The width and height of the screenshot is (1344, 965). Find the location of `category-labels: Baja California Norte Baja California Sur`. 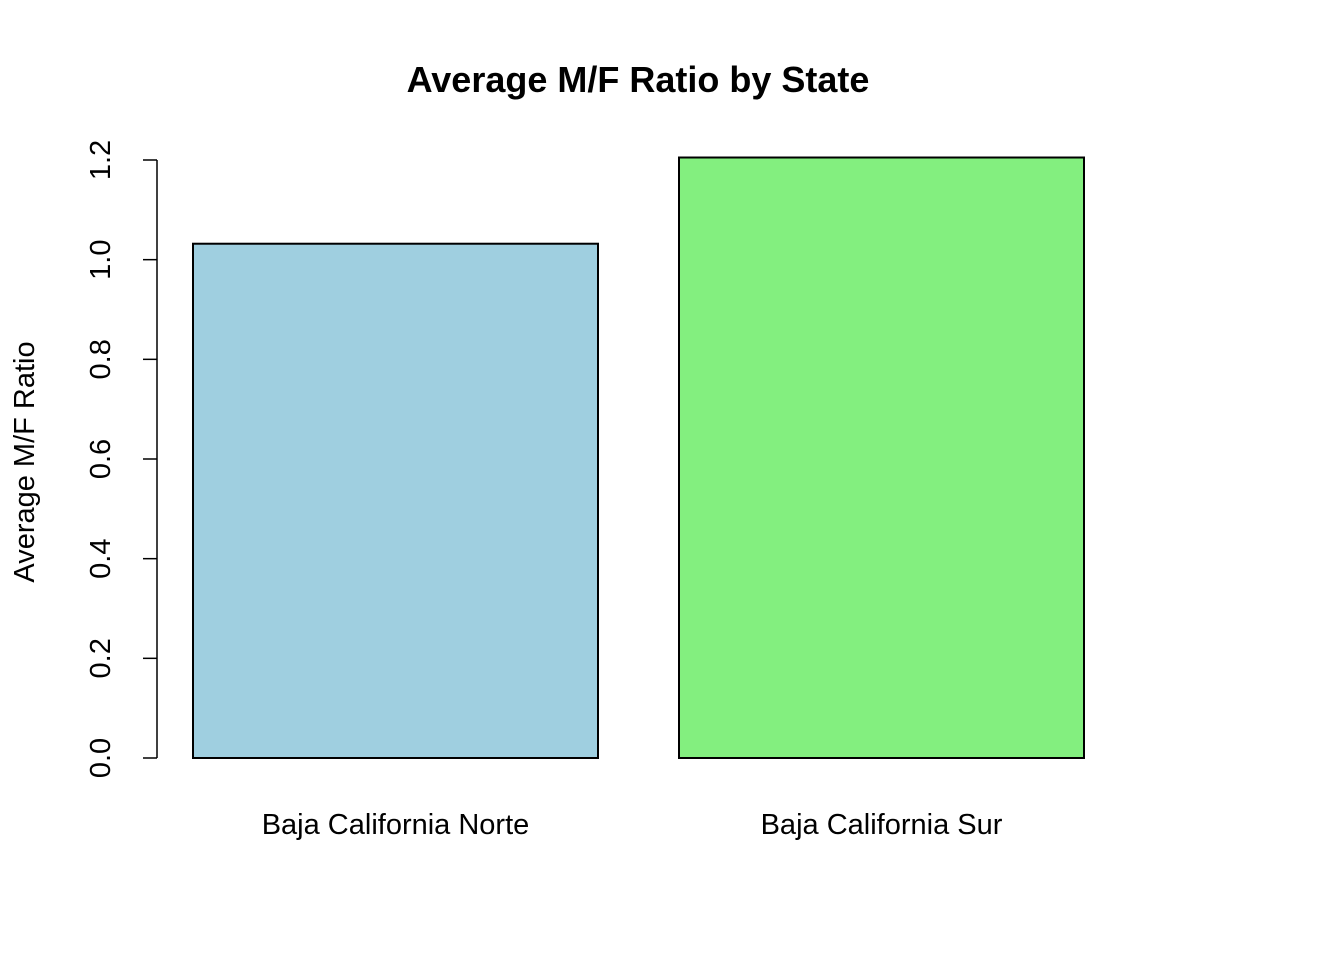

category-labels: Baja California Norte Baja California Sur is located at coordinates (632, 825).